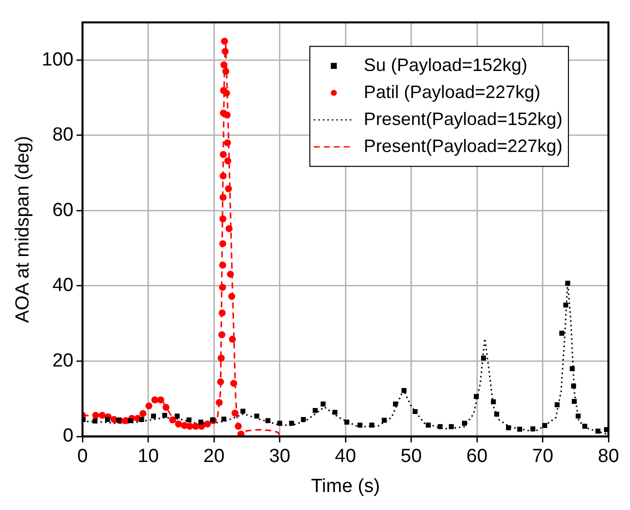  What do you see at coordinates (214, 457) in the screenshot?
I see `x-tick-label: 20` at bounding box center [214, 457].